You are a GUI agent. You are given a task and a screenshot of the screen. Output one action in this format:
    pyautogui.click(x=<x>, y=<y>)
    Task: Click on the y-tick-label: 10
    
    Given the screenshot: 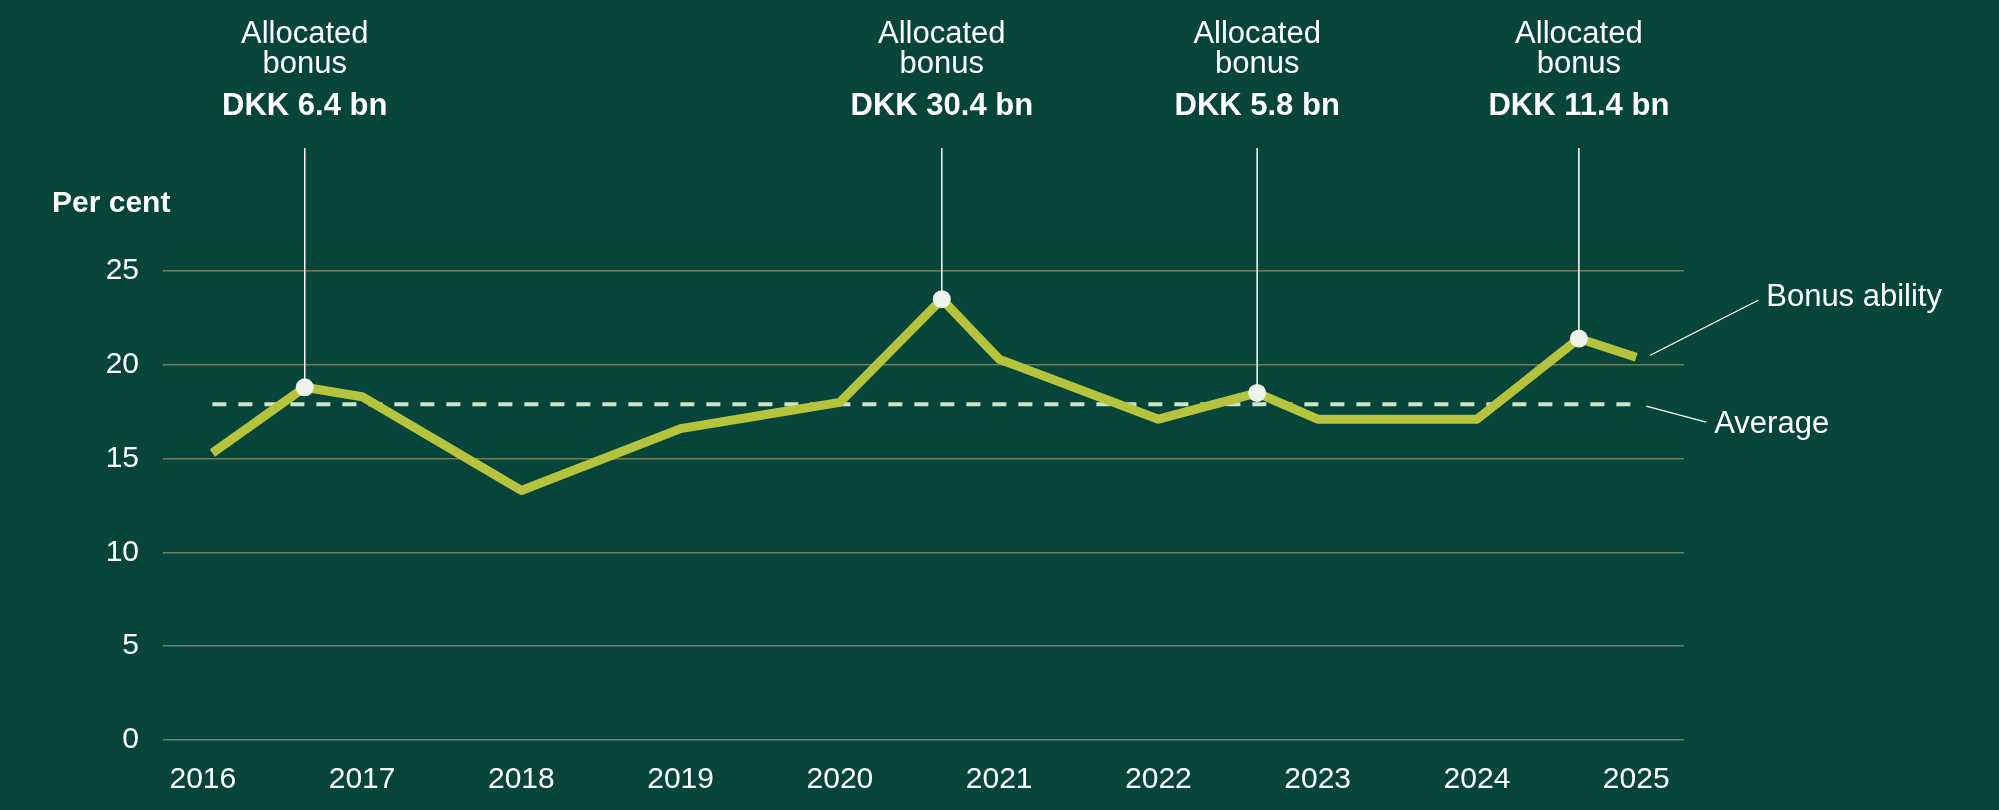 What is the action you would take?
    pyautogui.click(x=122, y=550)
    